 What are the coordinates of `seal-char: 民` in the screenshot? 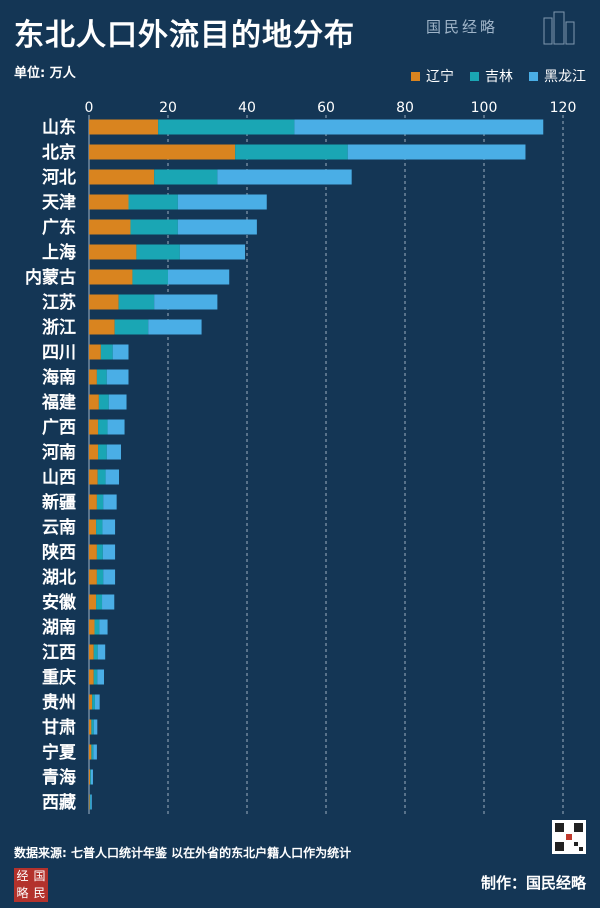 It's located at (39, 893).